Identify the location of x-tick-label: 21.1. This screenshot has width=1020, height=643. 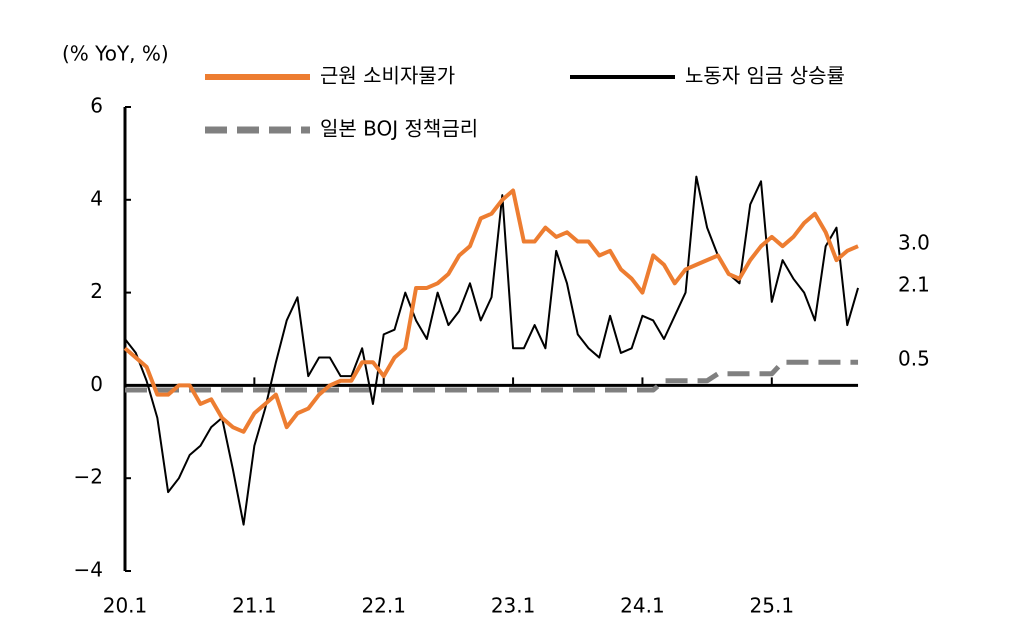
(254, 606).